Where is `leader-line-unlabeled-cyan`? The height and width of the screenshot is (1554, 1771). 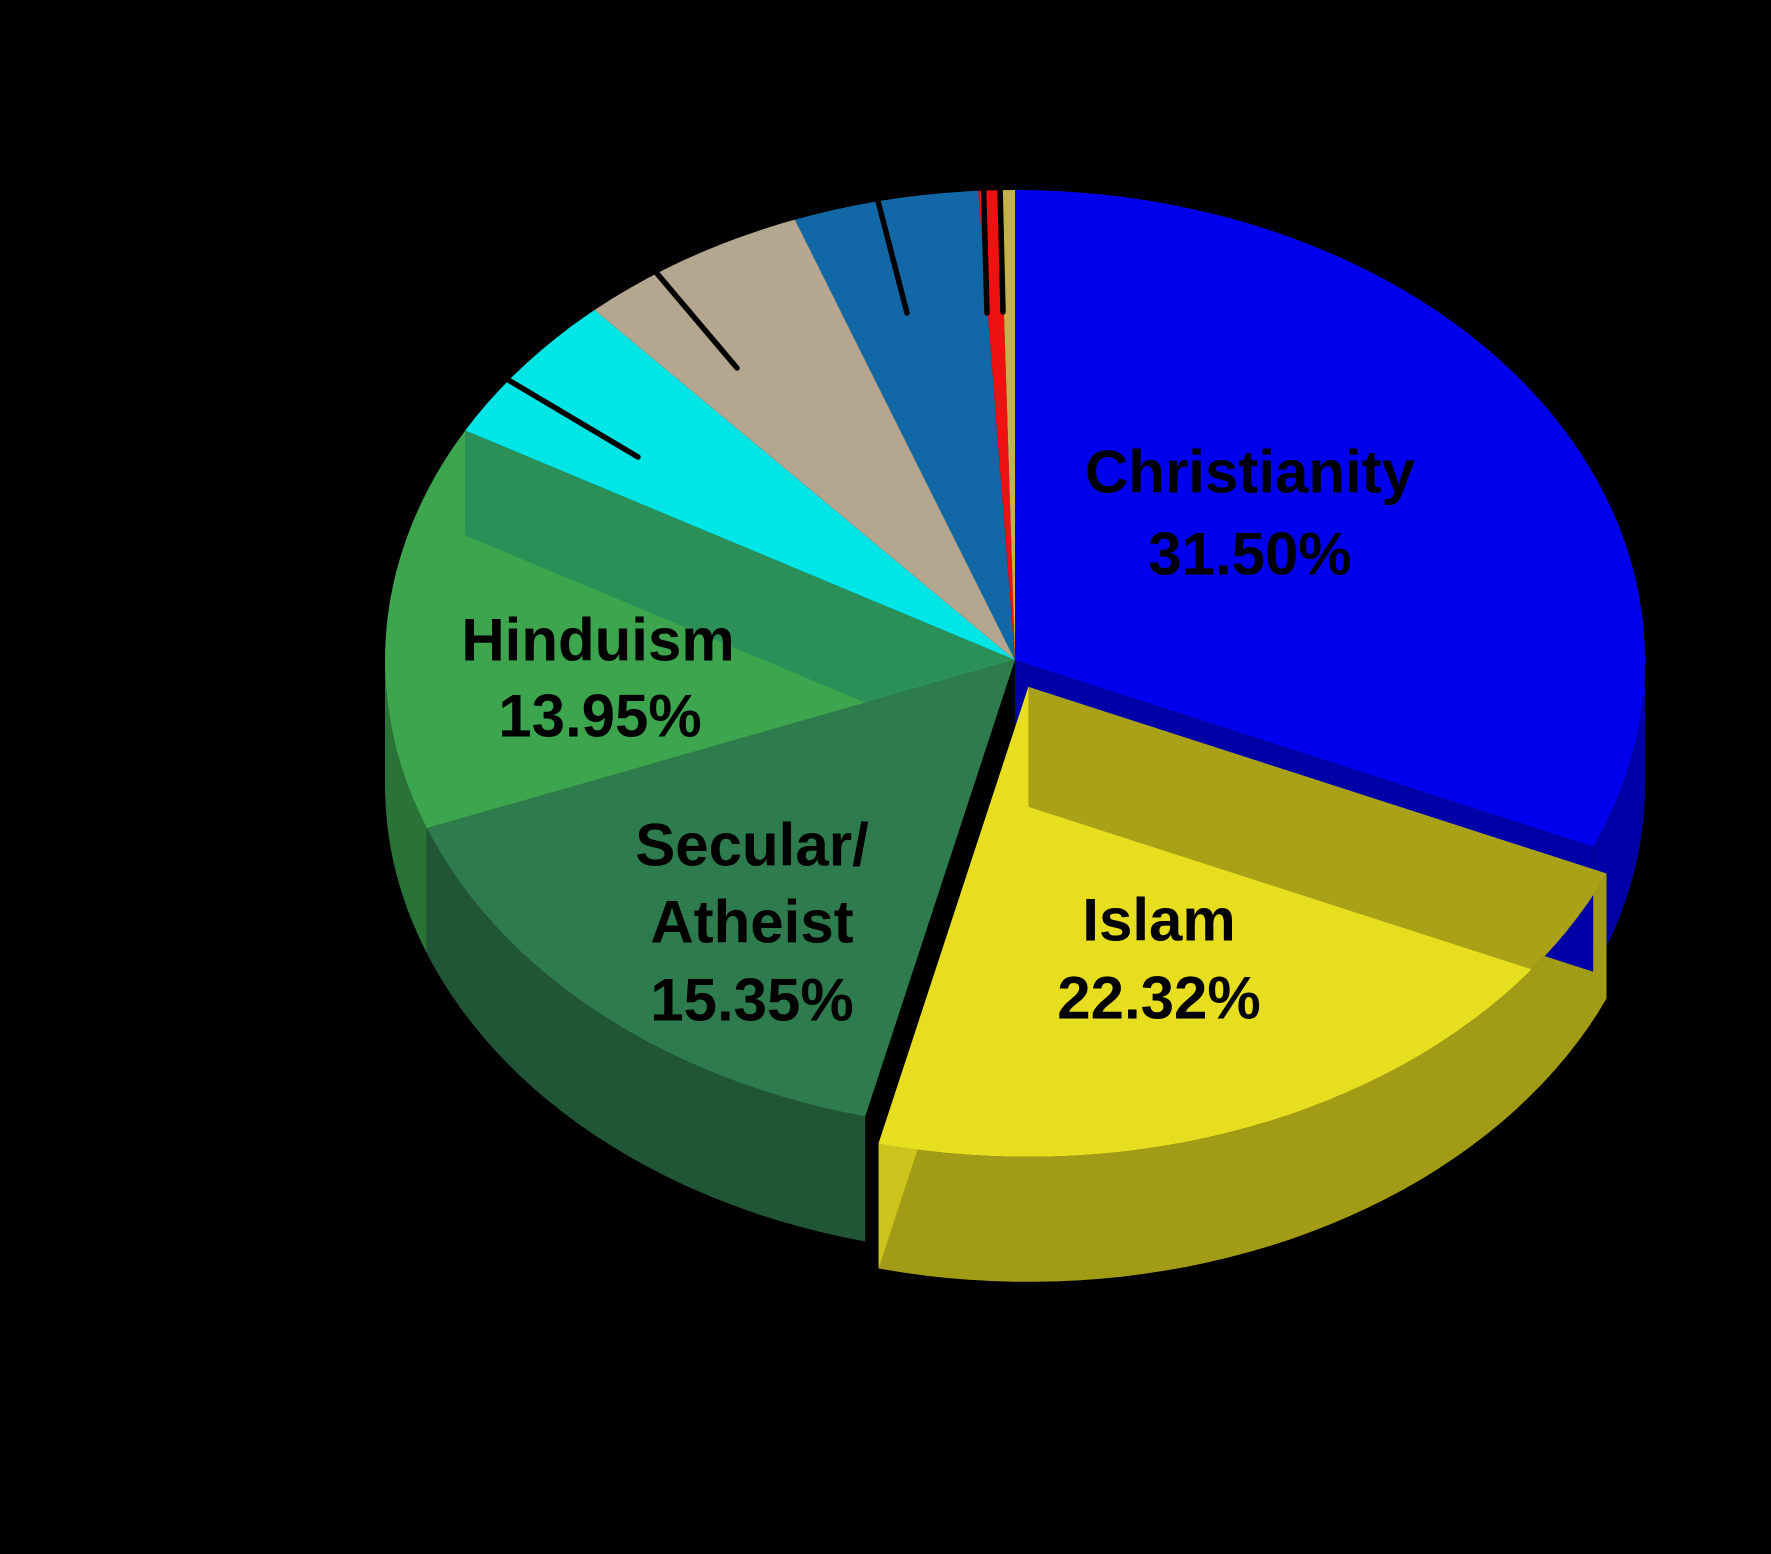 leader-line-unlabeled-cyan is located at coordinates (494, 371).